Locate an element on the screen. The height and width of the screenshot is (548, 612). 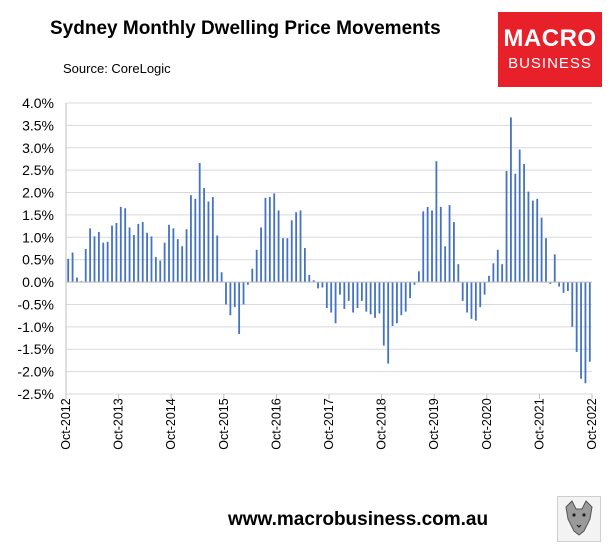
y-tick-label: 3.0% is located at coordinates (38, 148).